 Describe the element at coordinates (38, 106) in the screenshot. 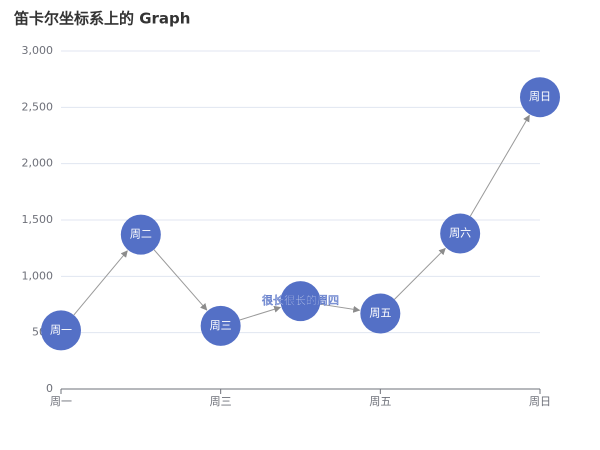

I see `y-tick-label: 2,500` at that location.